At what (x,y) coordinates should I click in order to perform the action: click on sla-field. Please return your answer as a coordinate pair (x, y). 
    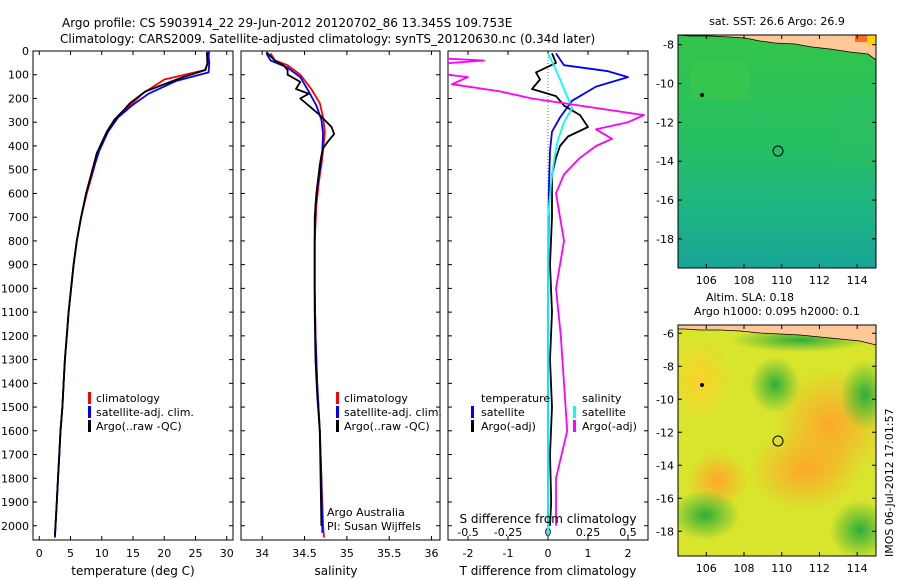
    Looking at the image, I should click on (777, 440).